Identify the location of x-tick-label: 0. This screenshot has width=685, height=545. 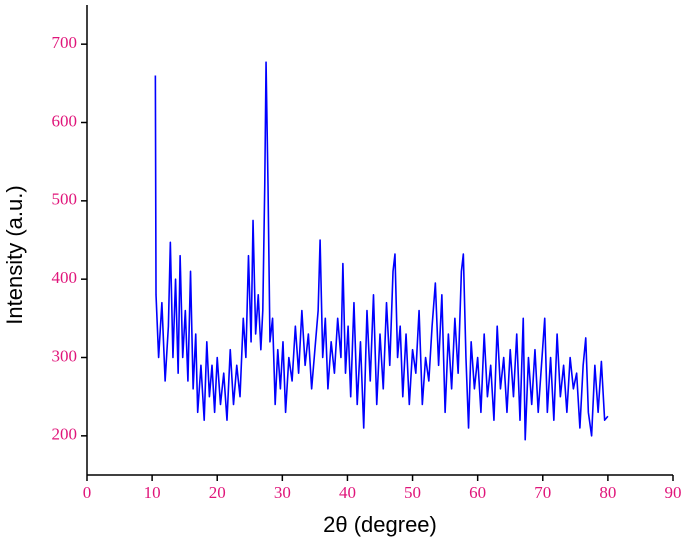
(87, 492).